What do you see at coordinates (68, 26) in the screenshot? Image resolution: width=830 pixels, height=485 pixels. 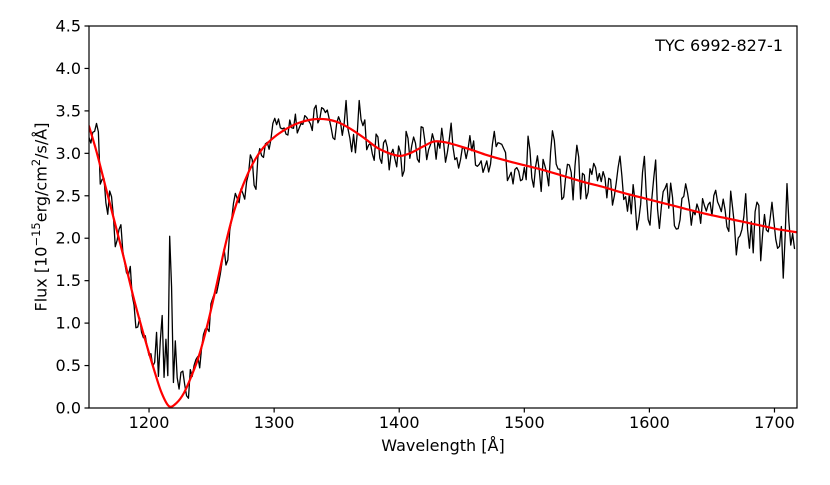 I see `y-tick-label: 4.5` at bounding box center [68, 26].